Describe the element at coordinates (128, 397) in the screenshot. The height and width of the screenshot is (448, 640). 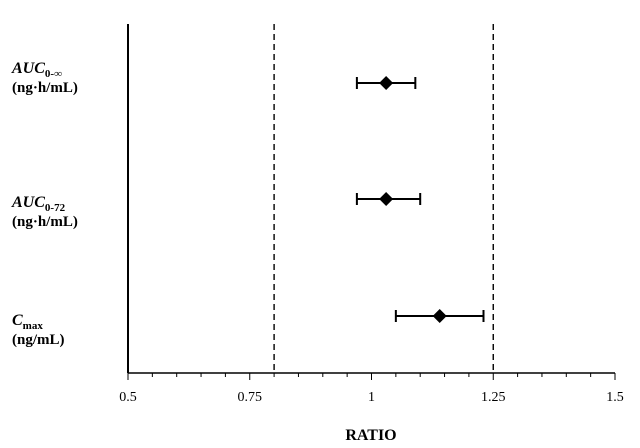
I see `x-tick-label: 0.5` at that location.